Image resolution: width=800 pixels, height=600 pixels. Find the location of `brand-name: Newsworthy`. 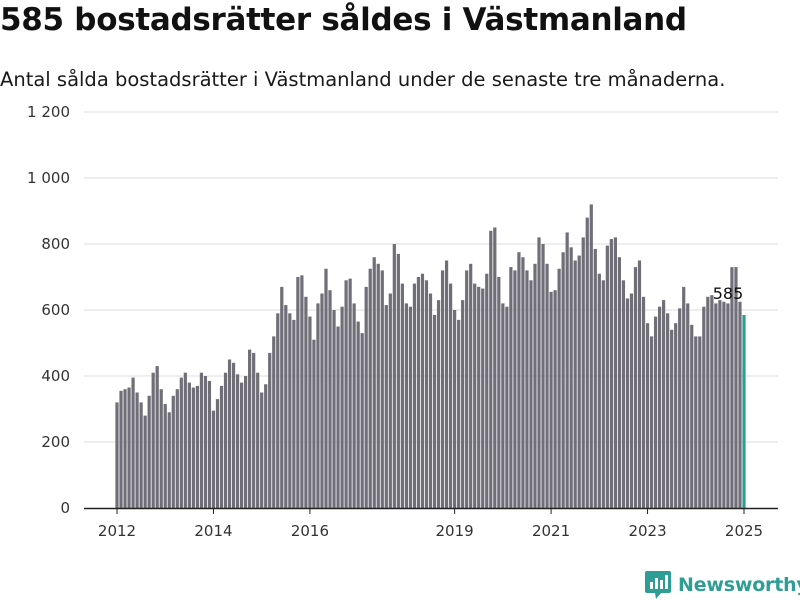

brand-name: Newsworthy is located at coordinates (739, 585).